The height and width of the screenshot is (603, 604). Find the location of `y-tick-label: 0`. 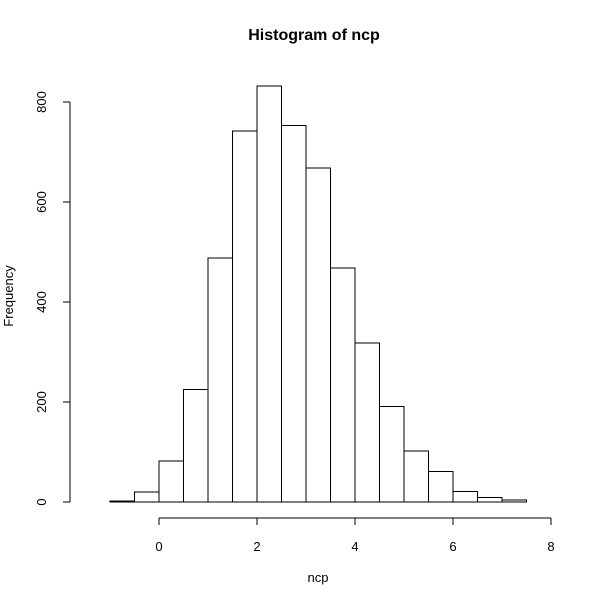

y-tick-label: 0 is located at coordinates (41, 501).